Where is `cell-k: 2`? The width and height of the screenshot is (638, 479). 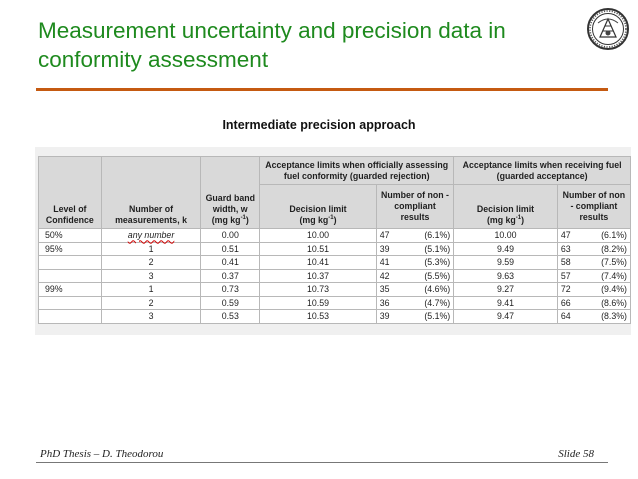 cell-k: 2 is located at coordinates (151, 302).